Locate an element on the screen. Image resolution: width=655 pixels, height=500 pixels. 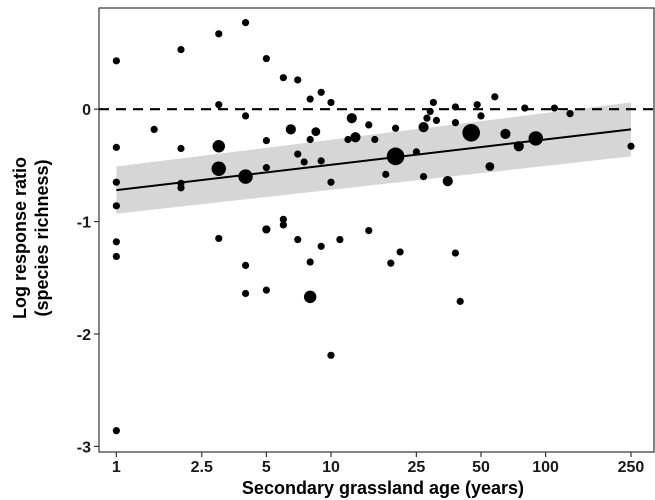
y-axis: -3 -2 -1 0 is located at coordinates (88, 279).